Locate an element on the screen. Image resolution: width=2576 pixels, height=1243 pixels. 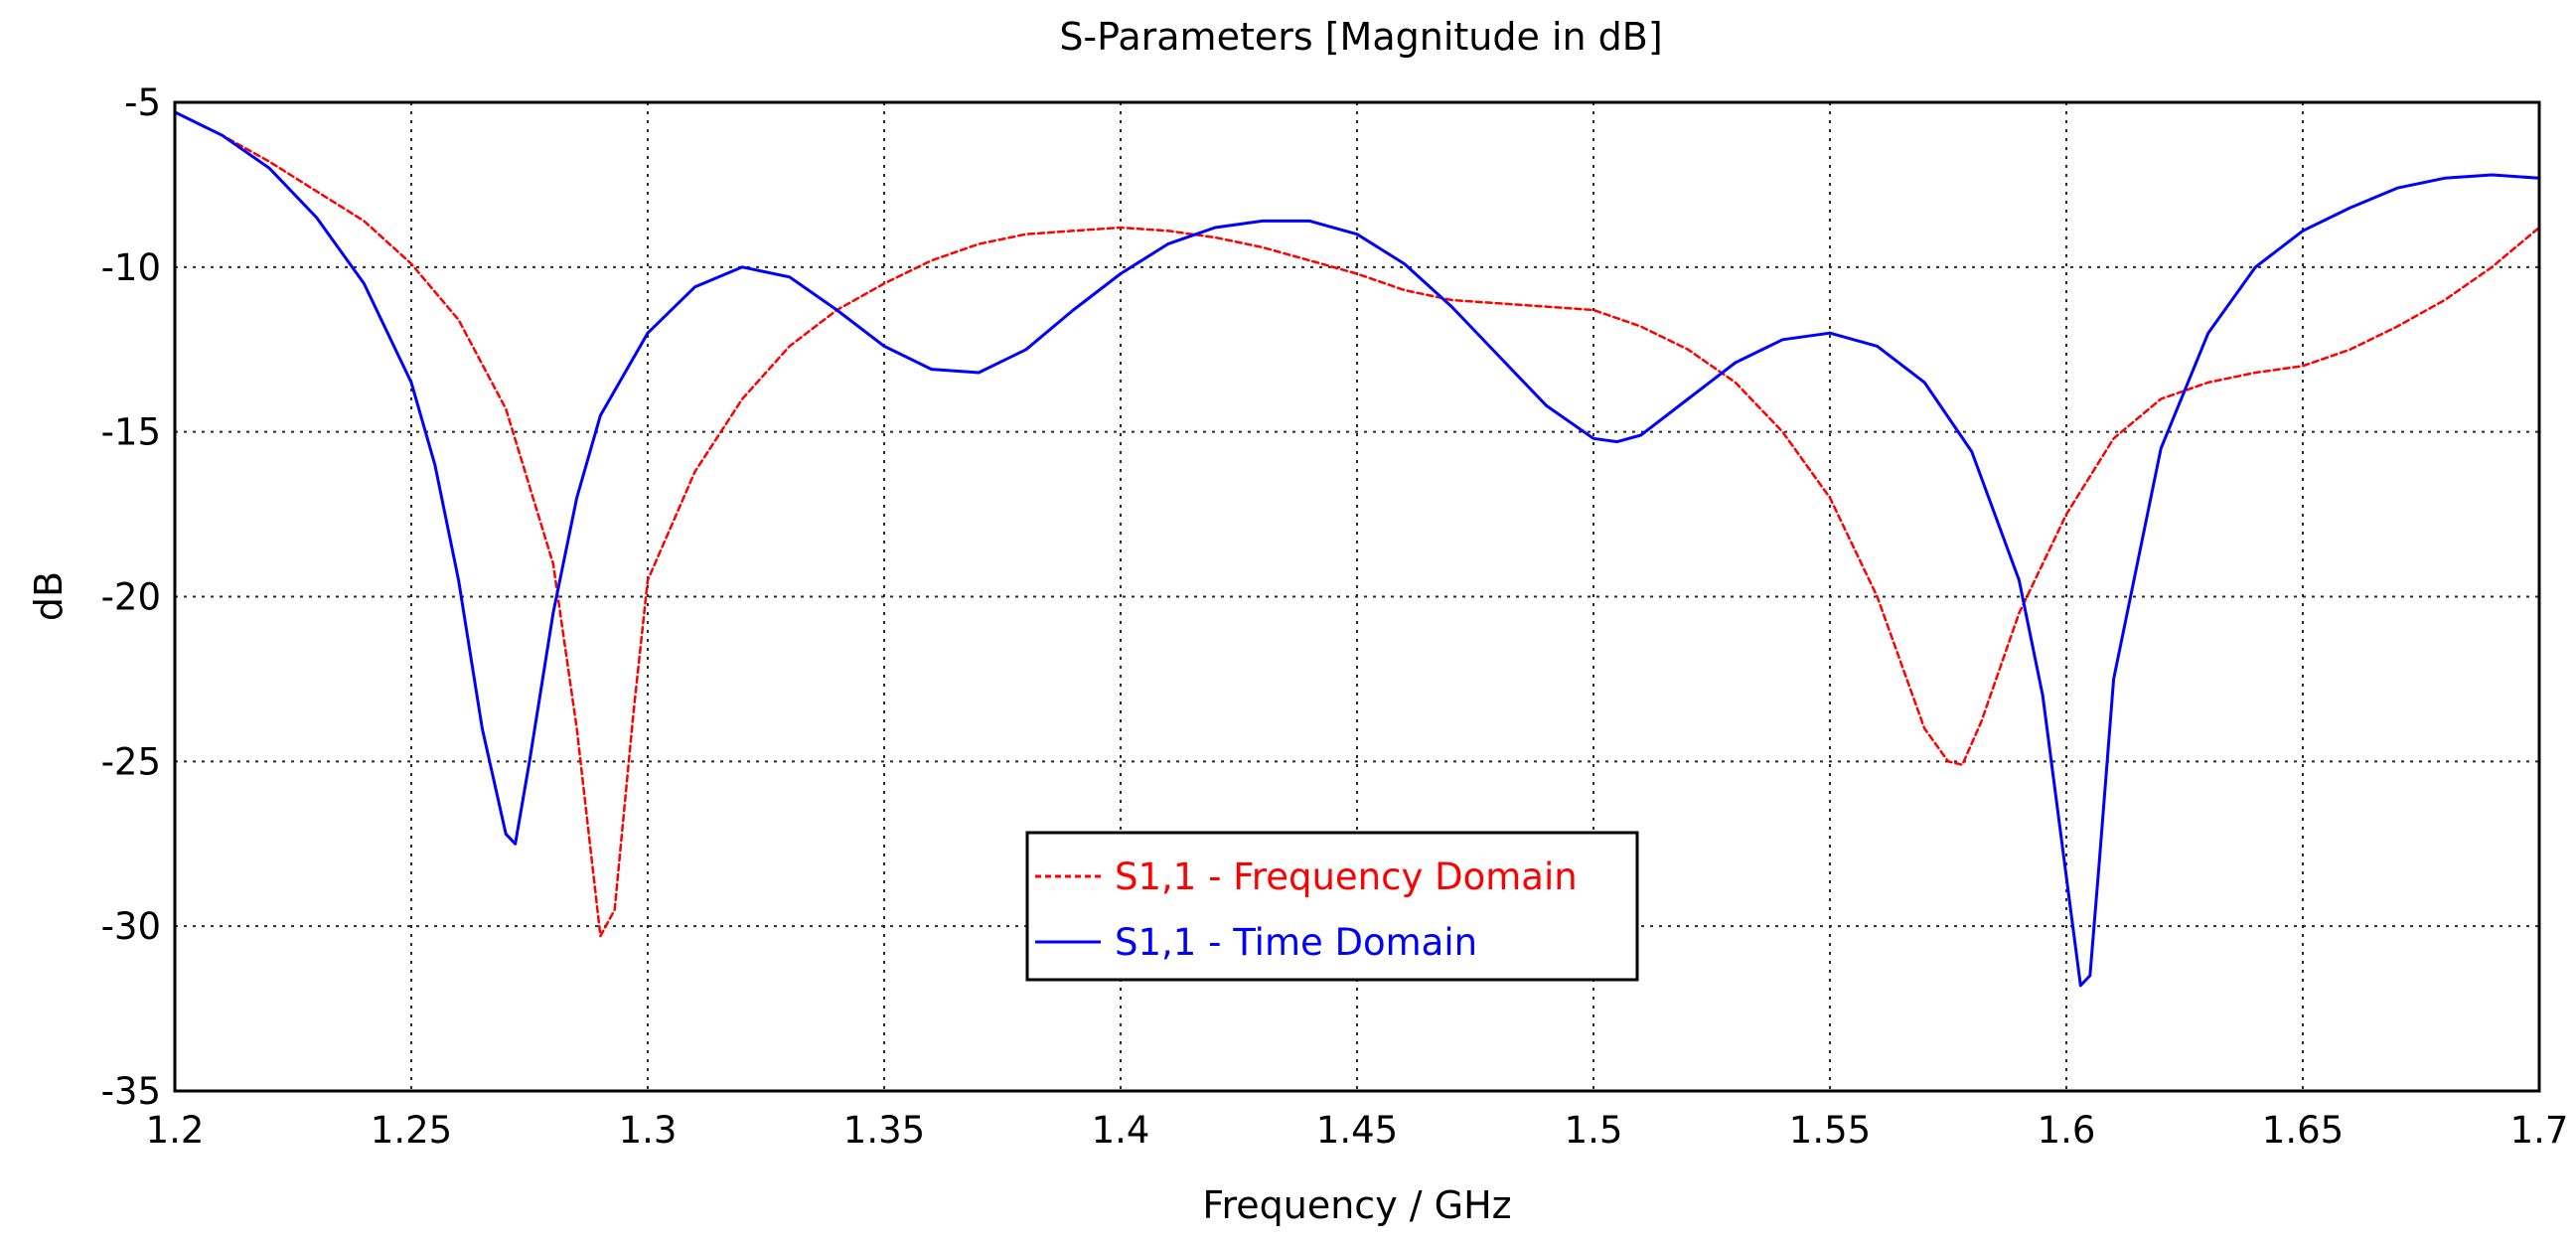
y-tick-label: -10 is located at coordinates (131, 267).